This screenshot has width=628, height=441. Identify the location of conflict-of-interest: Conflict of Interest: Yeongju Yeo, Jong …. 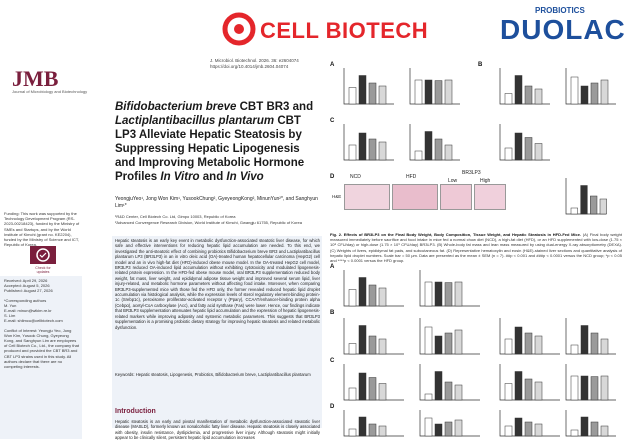
(41, 348).